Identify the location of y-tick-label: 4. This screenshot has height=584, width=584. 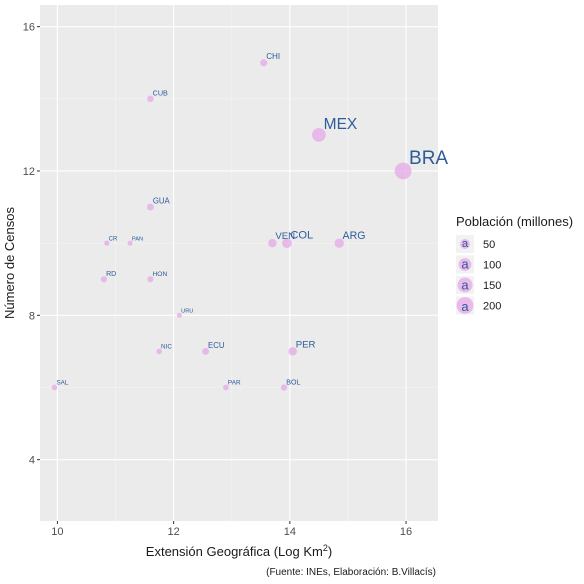
(32, 461).